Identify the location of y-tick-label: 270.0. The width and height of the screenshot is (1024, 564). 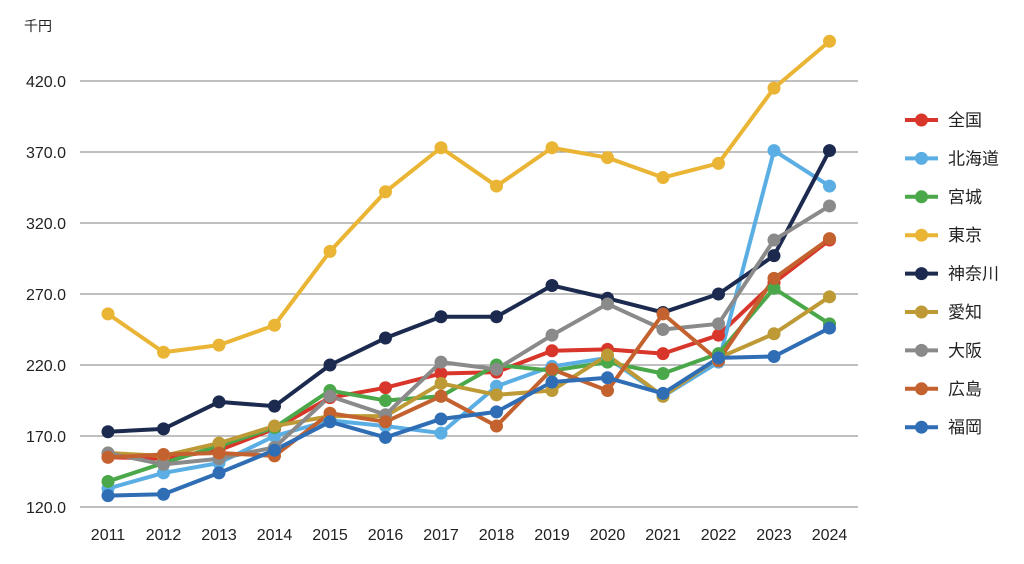
(46, 295).